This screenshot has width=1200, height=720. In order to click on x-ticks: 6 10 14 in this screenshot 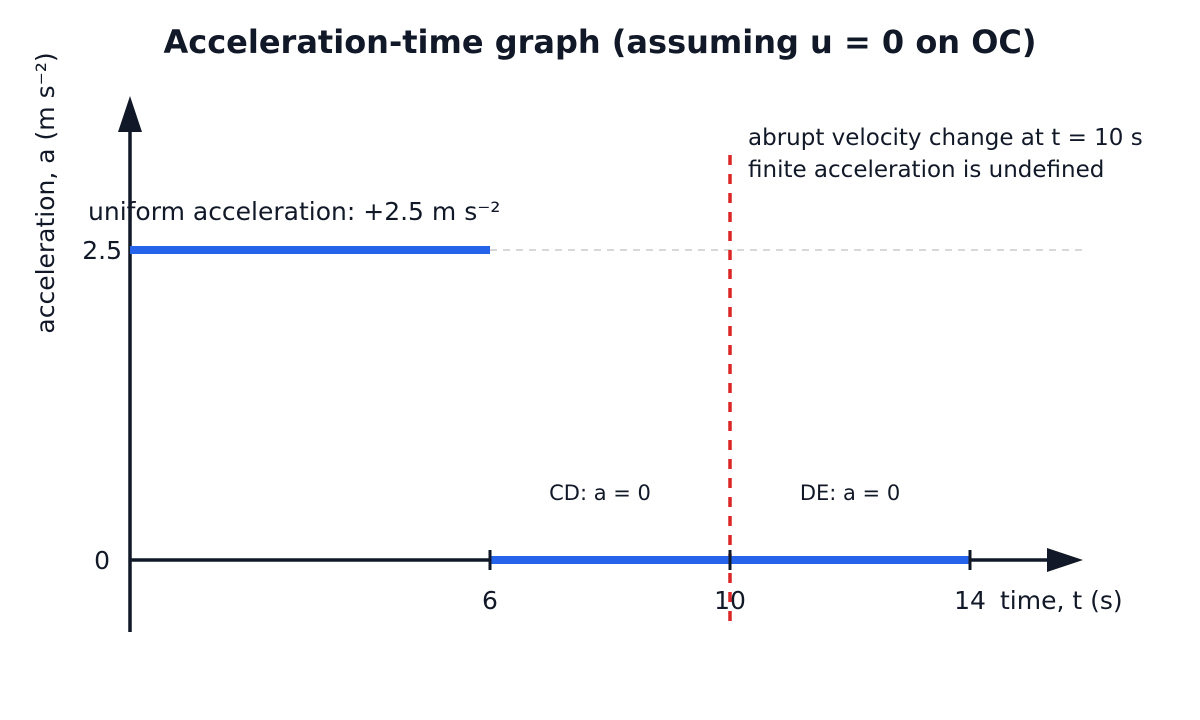, I will do `click(734, 582)`.